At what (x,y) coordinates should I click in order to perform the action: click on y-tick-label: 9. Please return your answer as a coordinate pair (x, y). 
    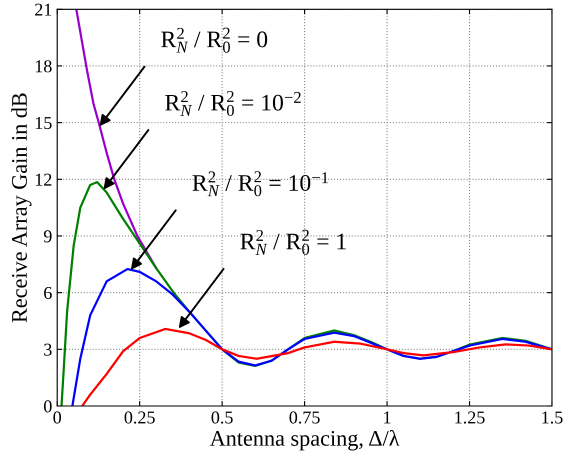
    Looking at the image, I should click on (48, 236).